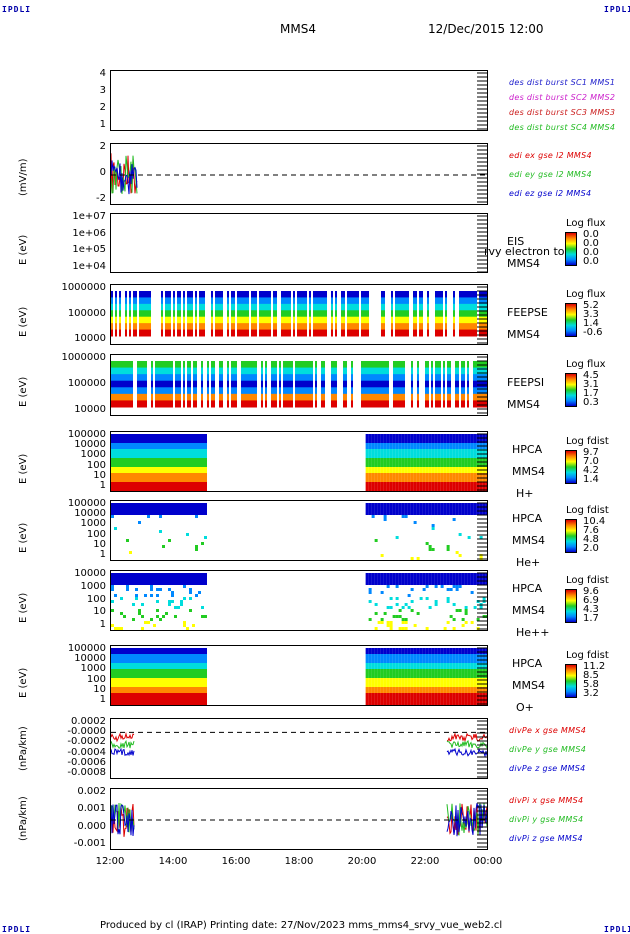 Image resolution: width=630 pixels, height=934 pixels. I want to click on y-tick-label: 3, so click(102, 90).